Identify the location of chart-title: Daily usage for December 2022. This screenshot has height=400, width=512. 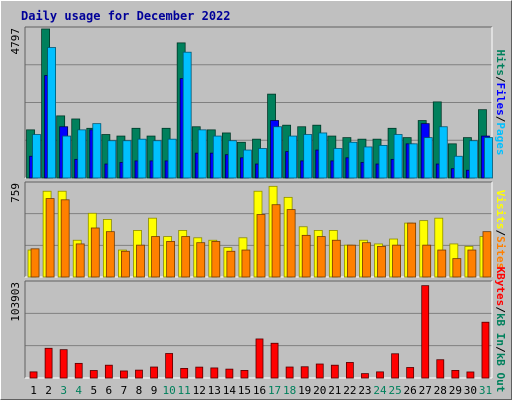
(126, 16).